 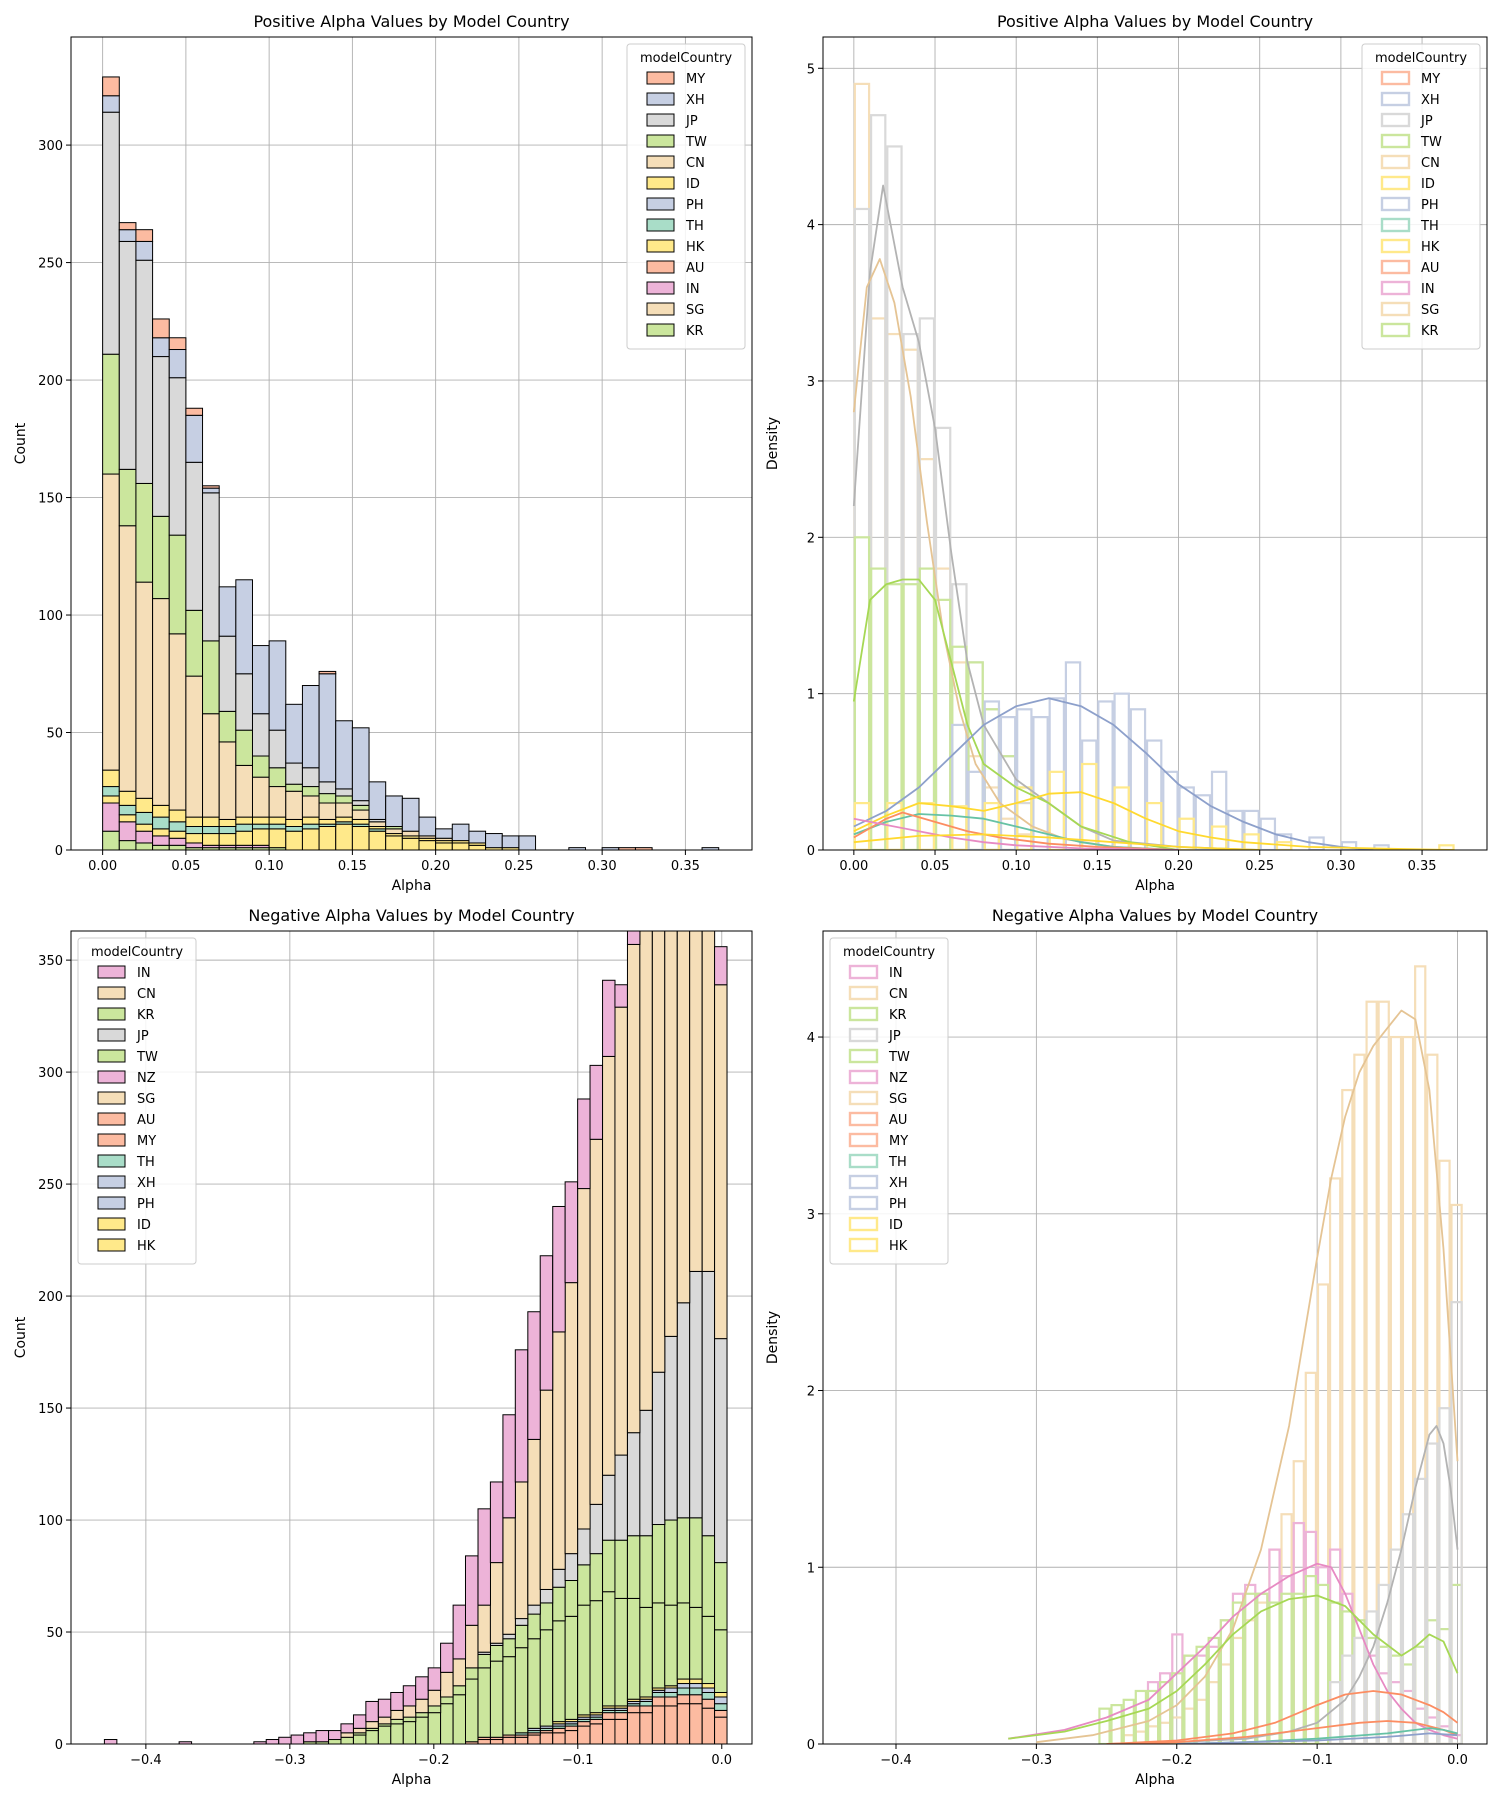 What do you see at coordinates (862, 528) in the screenshot?
I see `hist-bar-jp` at bounding box center [862, 528].